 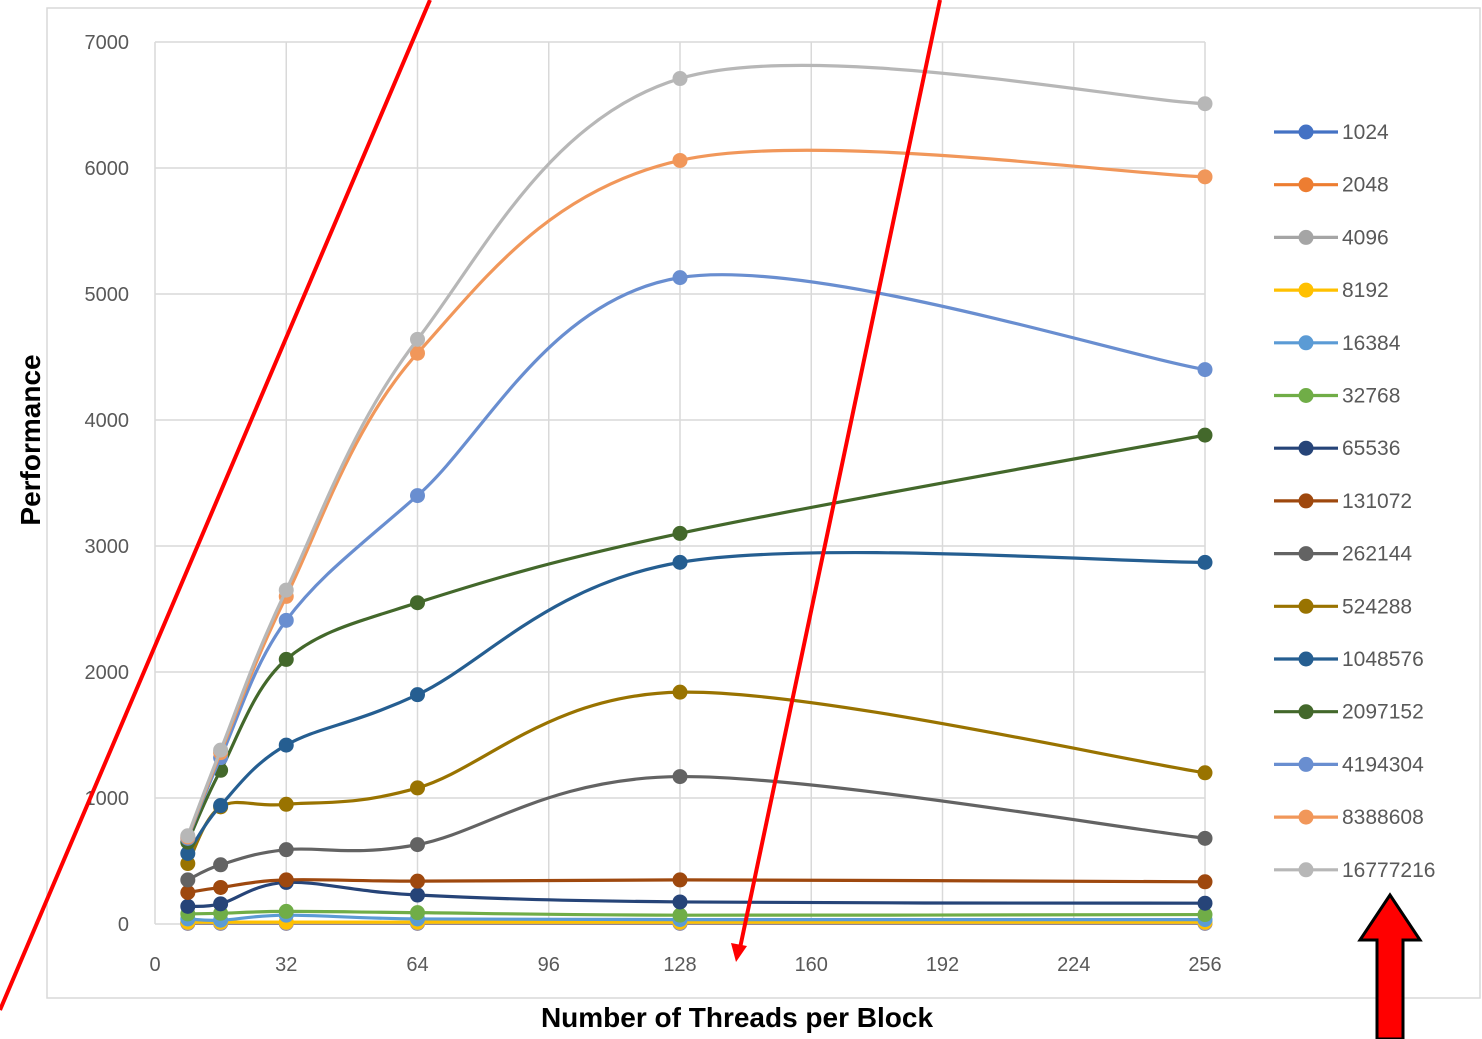 What do you see at coordinates (1337, 343) in the screenshot?
I see `legend-entry-16384: 16384` at bounding box center [1337, 343].